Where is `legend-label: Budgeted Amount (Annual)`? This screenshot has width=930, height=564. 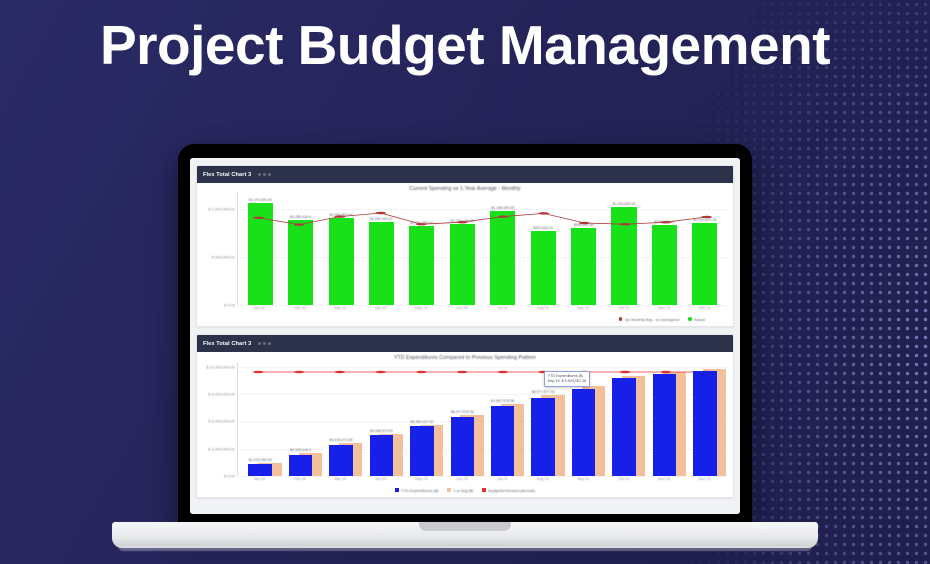 legend-label: Budgeted Amount (Annual) is located at coordinates (511, 490).